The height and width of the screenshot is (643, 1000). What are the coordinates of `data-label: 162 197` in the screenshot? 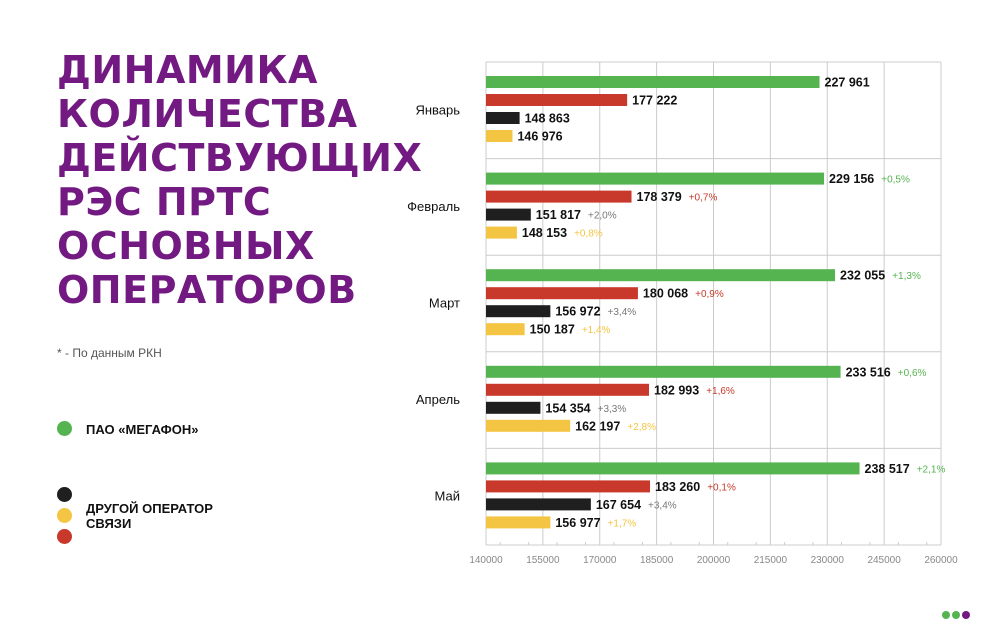 It's located at (597, 426).